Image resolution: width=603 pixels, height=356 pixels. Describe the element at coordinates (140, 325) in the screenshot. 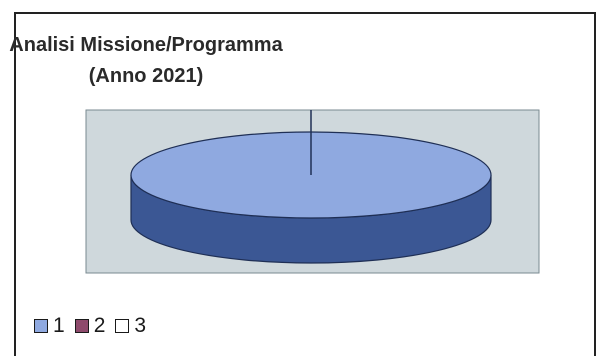

I see `legend-label-3: 3` at that location.